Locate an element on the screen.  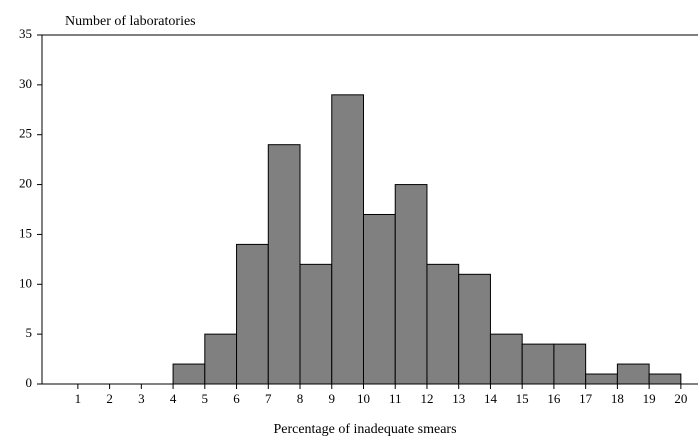
x-tick-label: 11 is located at coordinates (395, 398).